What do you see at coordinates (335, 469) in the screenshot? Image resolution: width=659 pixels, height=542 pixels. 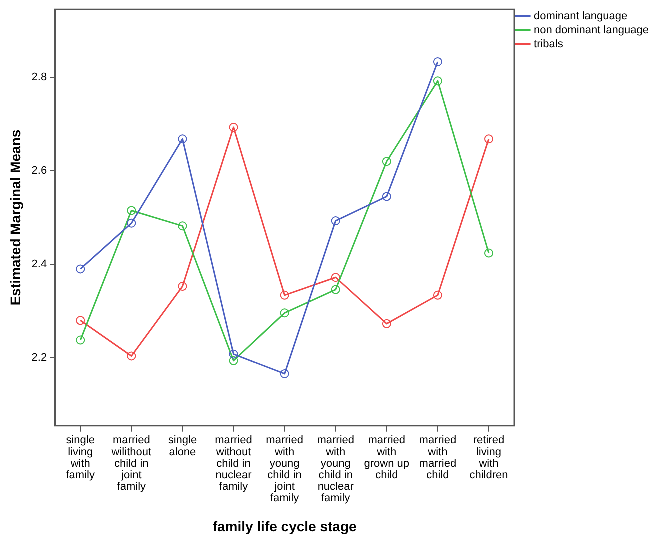 I see `x-tick-label: married with young child in nuclear family` at bounding box center [335, 469].